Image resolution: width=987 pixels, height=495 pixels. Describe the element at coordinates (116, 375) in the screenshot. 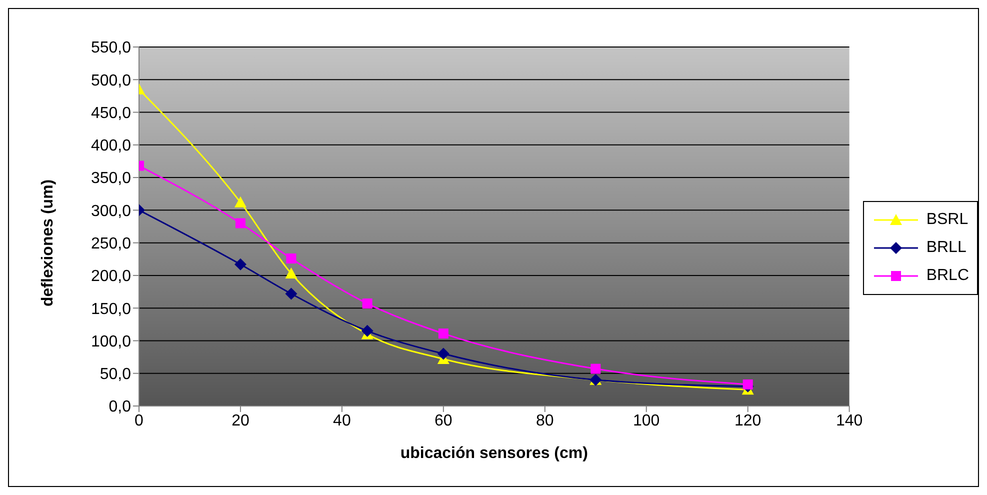

I see `y-tick-label: 50,0` at that location.